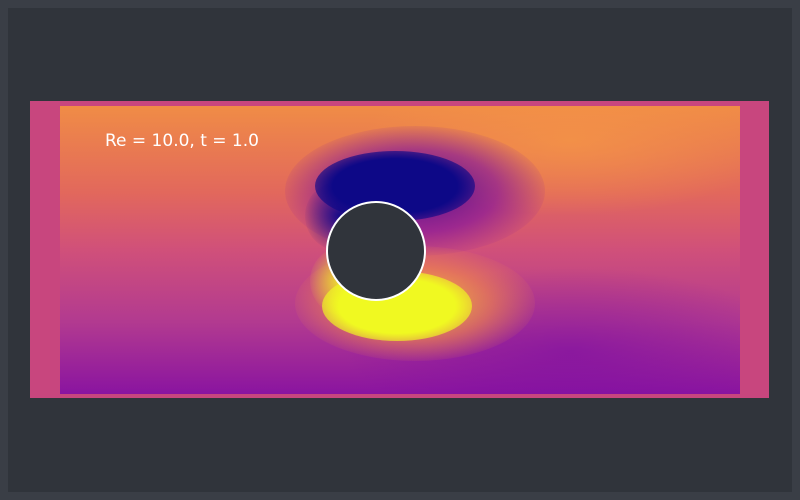  Describe the element at coordinates (182, 141) in the screenshot. I see `simulation-parameters-label: Re = 10.0, t = 1.0` at that location.